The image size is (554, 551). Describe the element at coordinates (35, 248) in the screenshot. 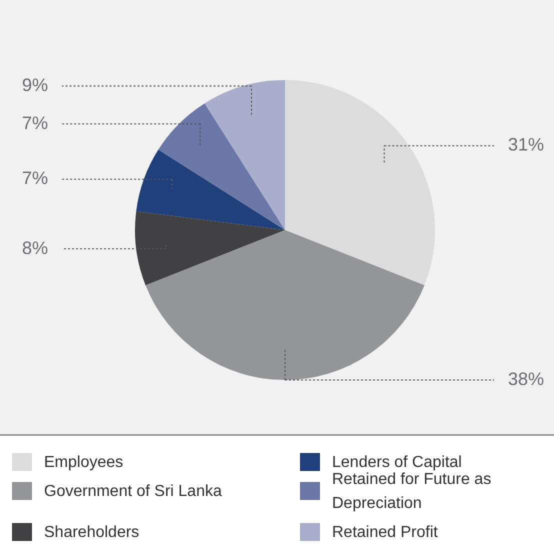

I see `data-label: 8%` at that location.